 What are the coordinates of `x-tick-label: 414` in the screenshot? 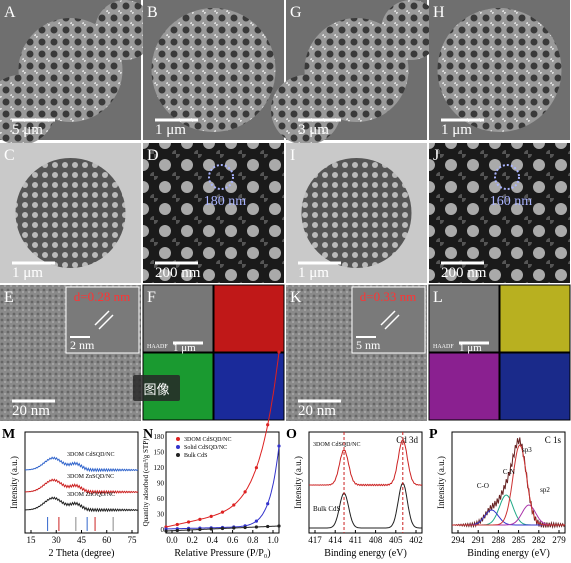 It's located at (335, 540).